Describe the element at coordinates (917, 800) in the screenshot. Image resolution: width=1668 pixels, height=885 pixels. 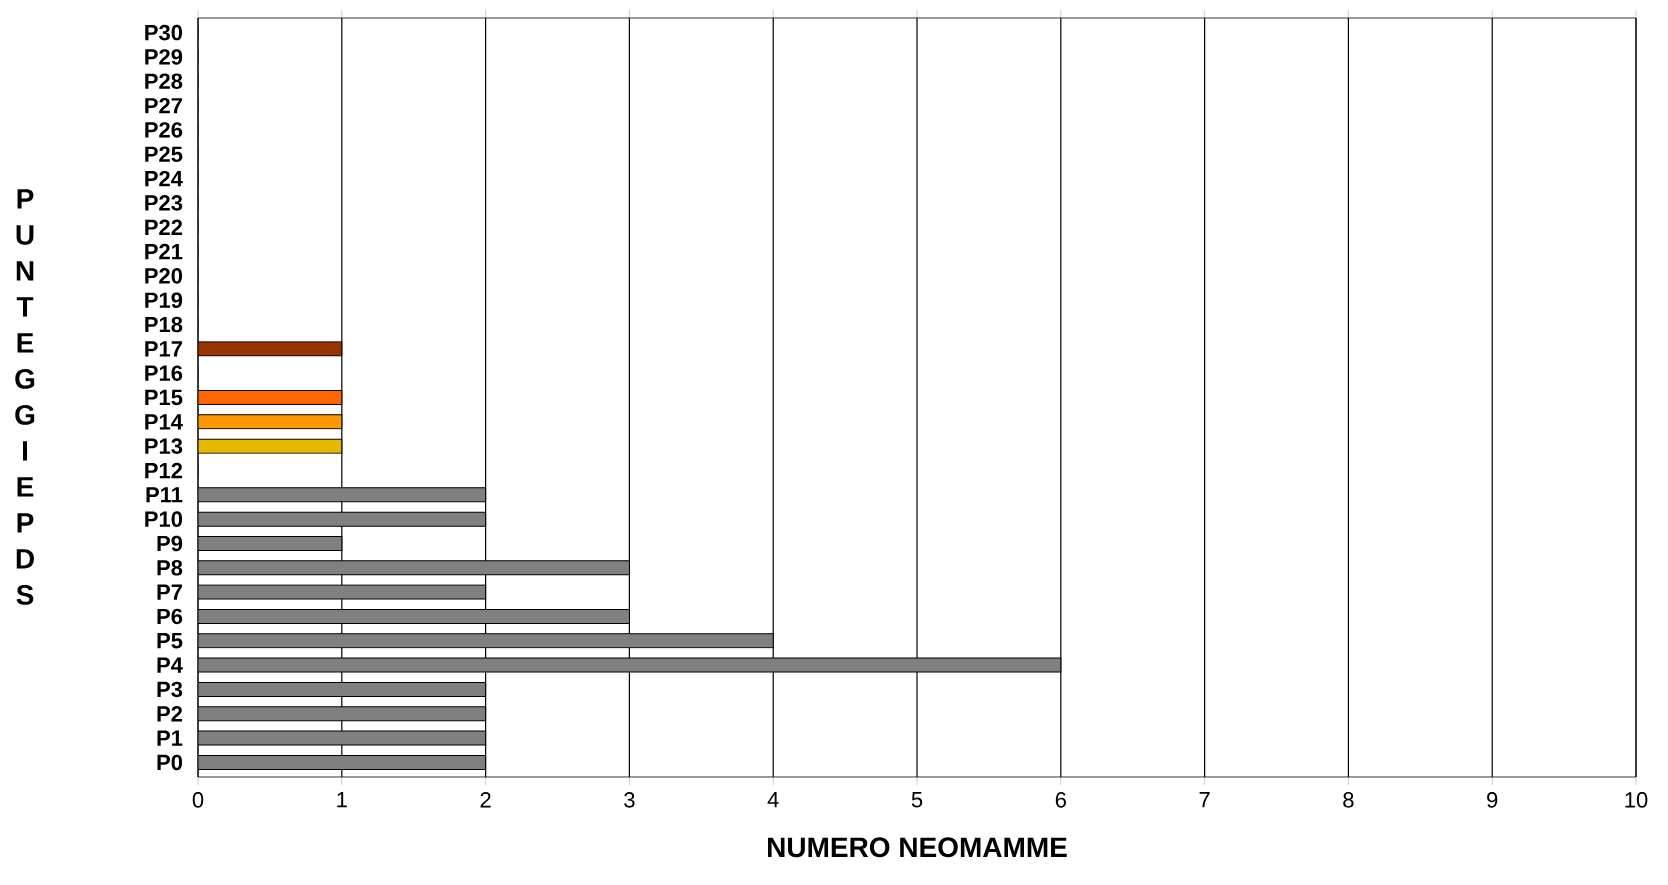
I see `x-tick-label: 5` at that location.